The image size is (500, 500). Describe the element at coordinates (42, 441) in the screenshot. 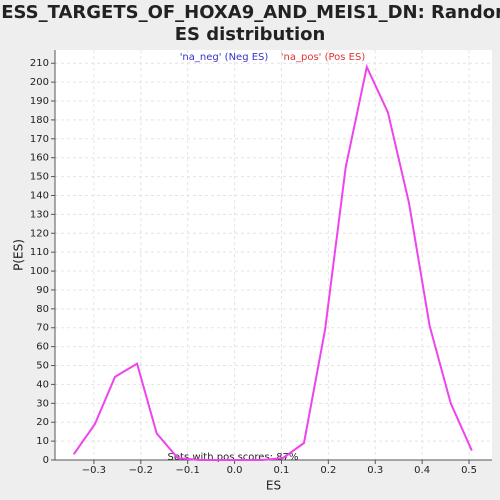

I see `y-tick-label: 10` at that location.